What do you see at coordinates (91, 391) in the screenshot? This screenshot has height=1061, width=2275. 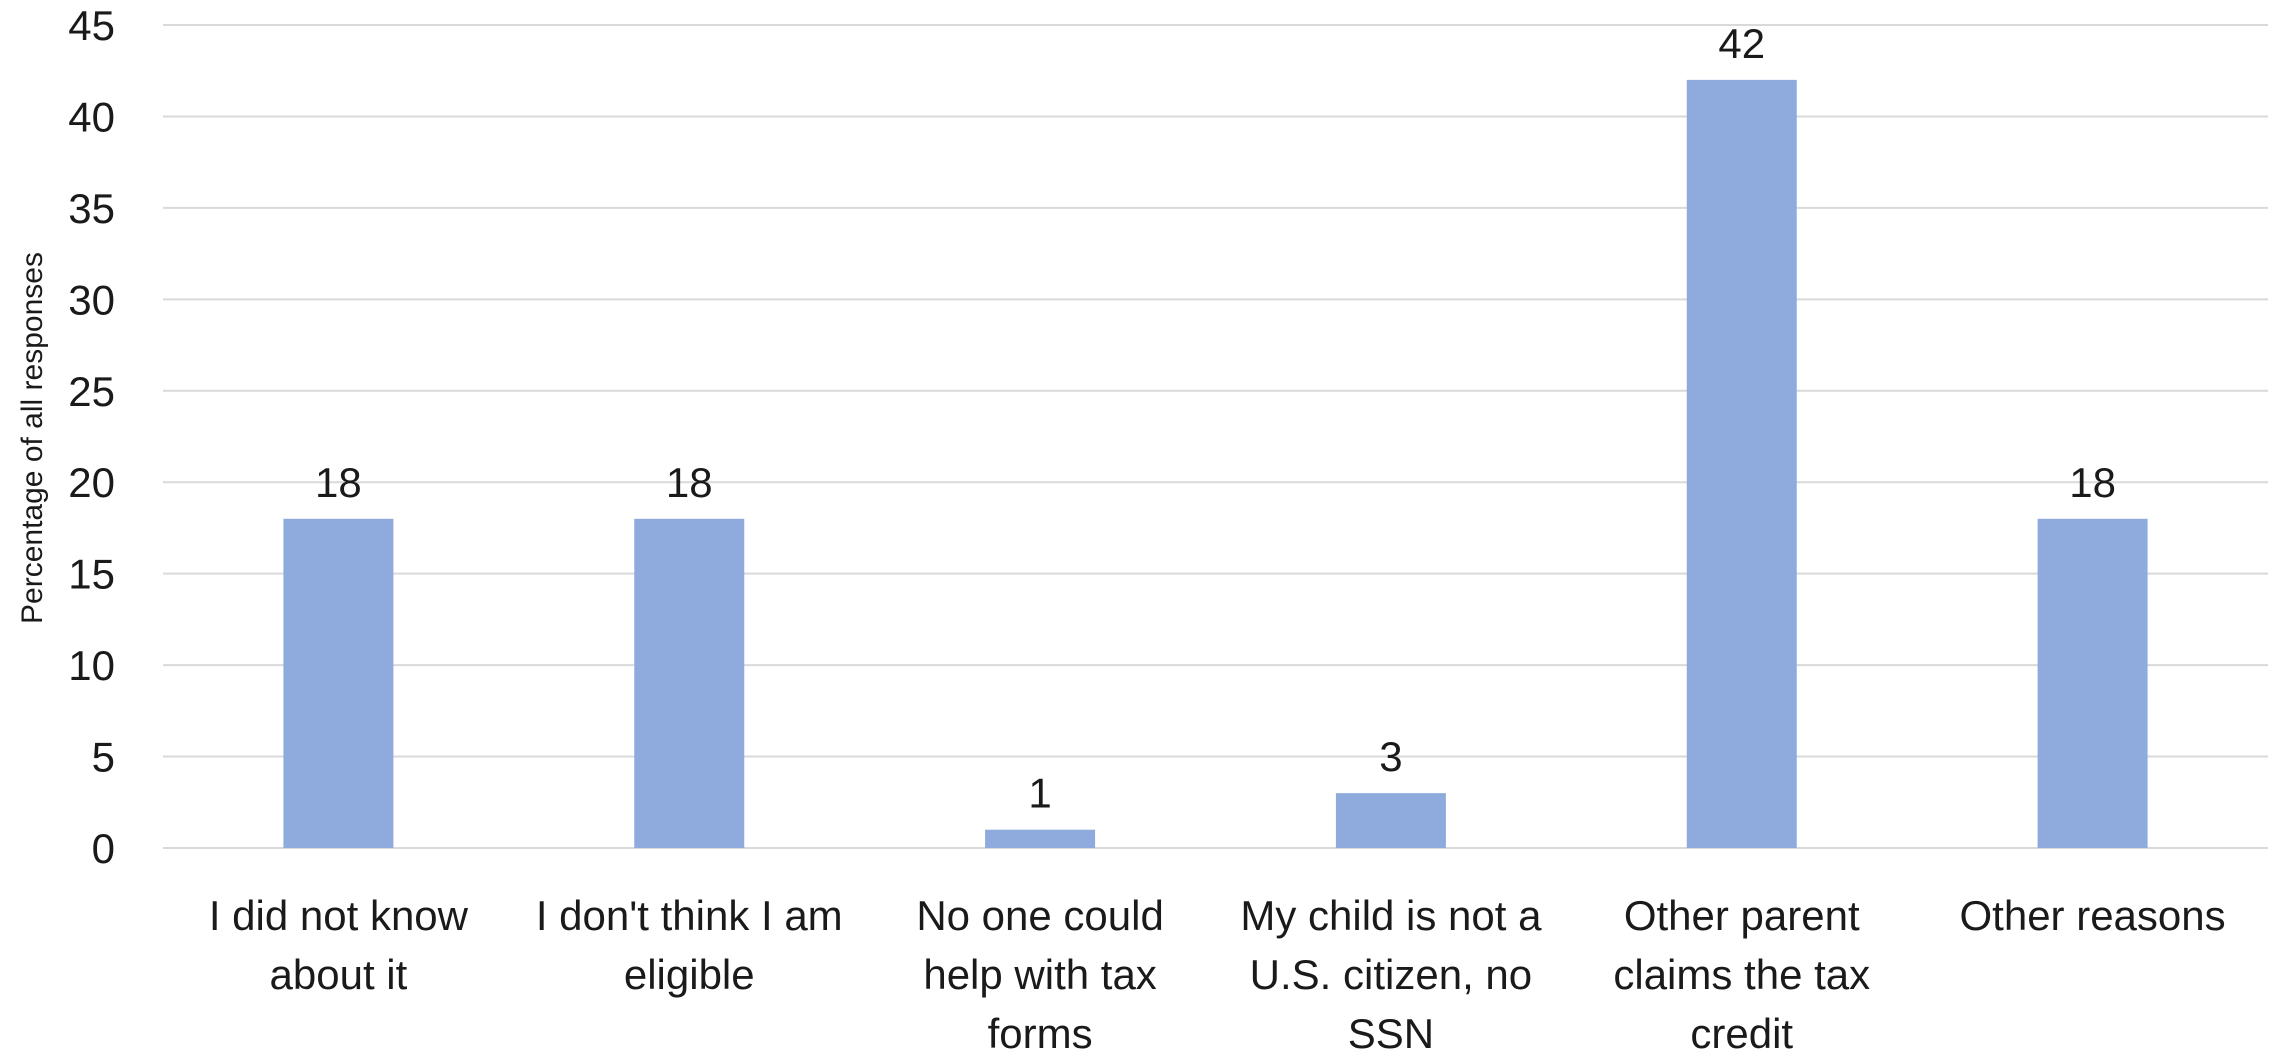 I see `y-tick-label: 25` at bounding box center [91, 391].